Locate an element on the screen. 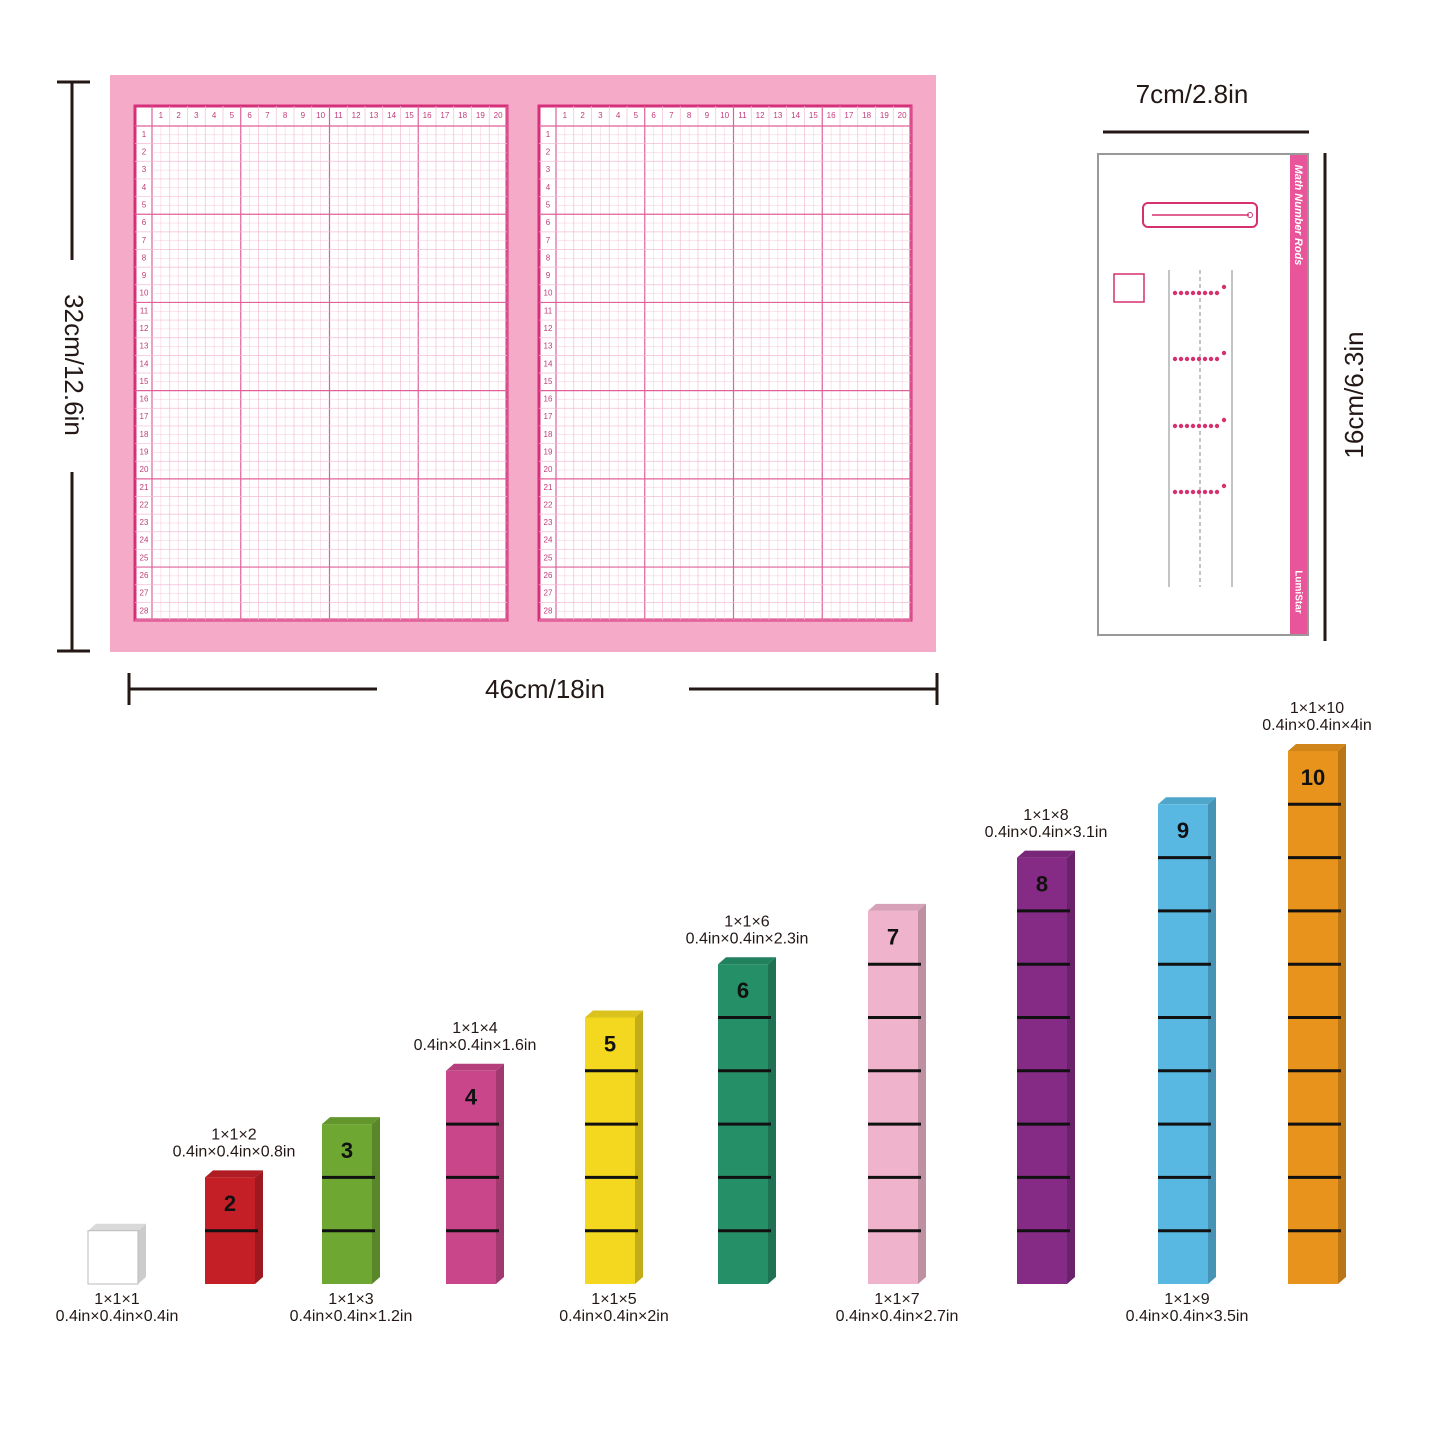 Image resolution: width=1445 pixels, height=1450 pixels. rod-number: 10 is located at coordinates (1313, 777).